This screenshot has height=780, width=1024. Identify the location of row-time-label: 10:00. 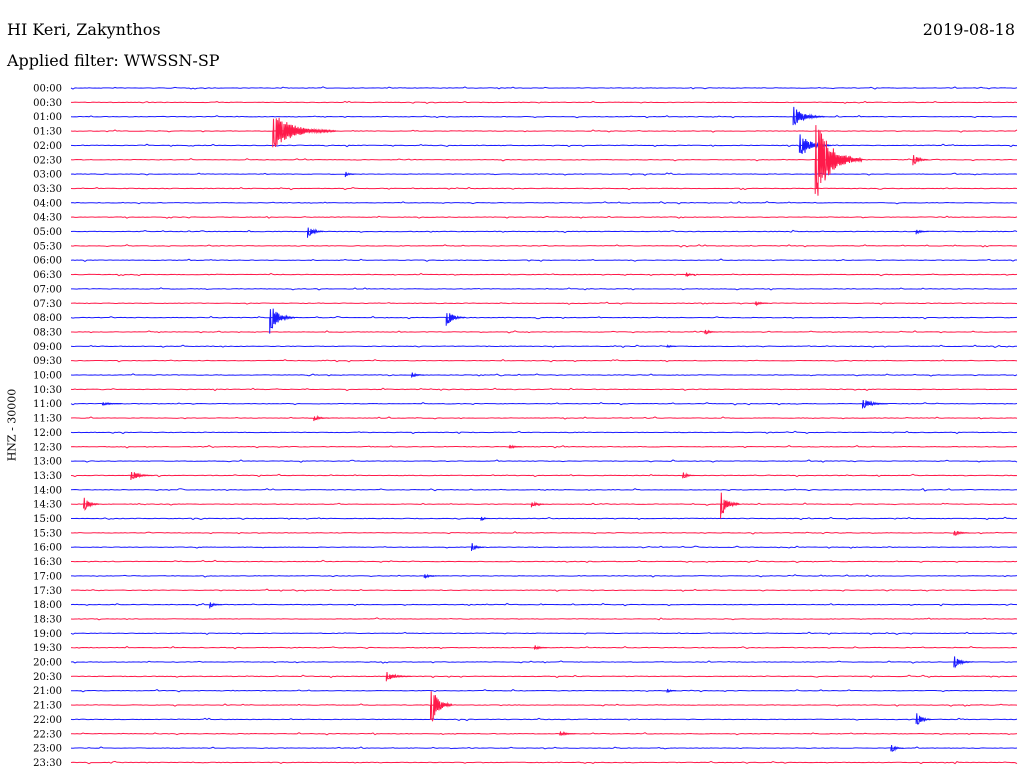
(47, 376).